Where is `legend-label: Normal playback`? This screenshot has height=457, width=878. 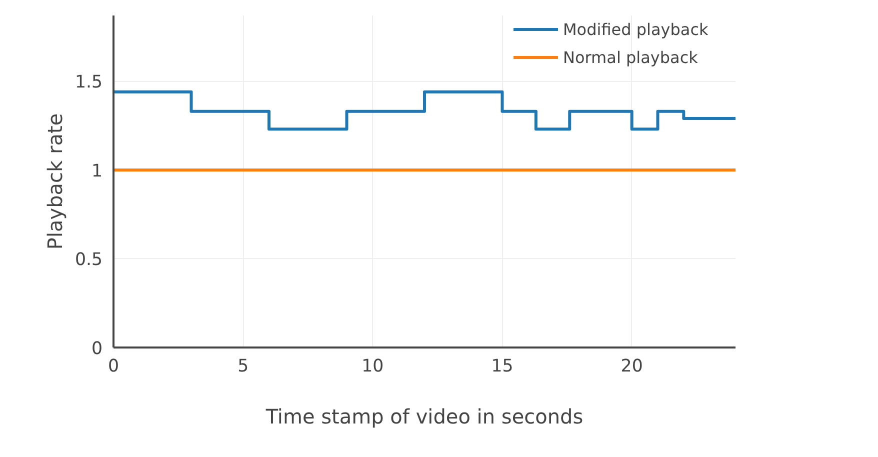
legend-label: Normal playback is located at coordinates (630, 57).